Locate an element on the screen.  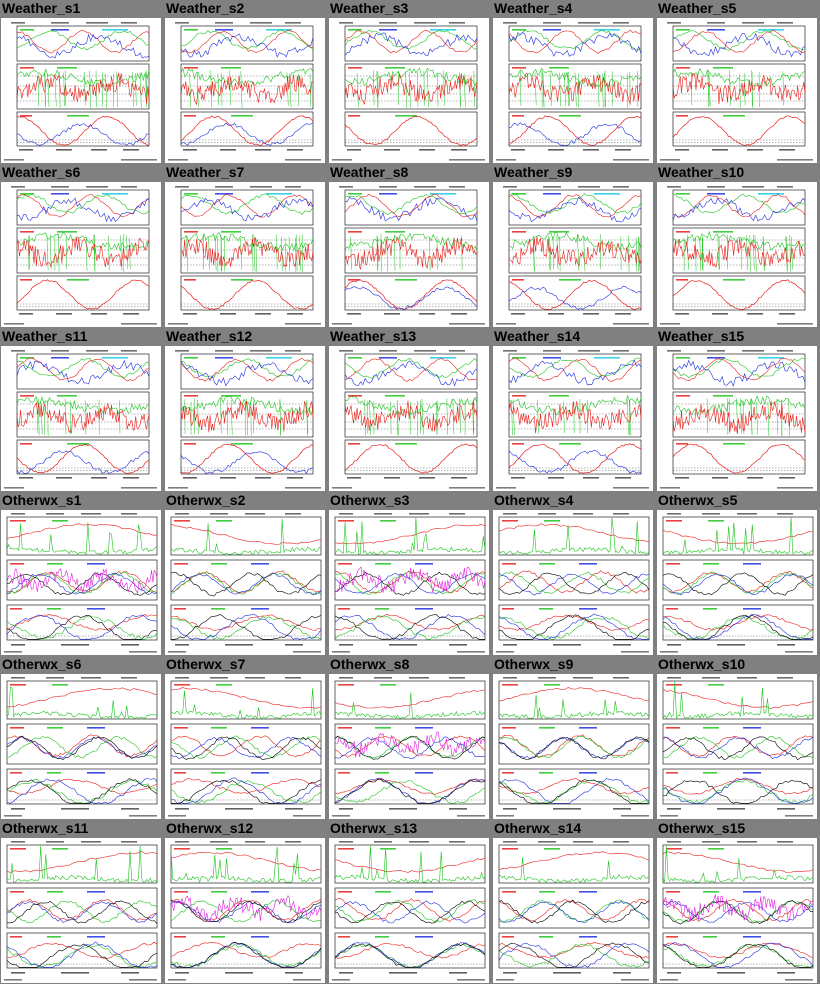
station-cell: Otherwx_s13 is located at coordinates (410, 902).